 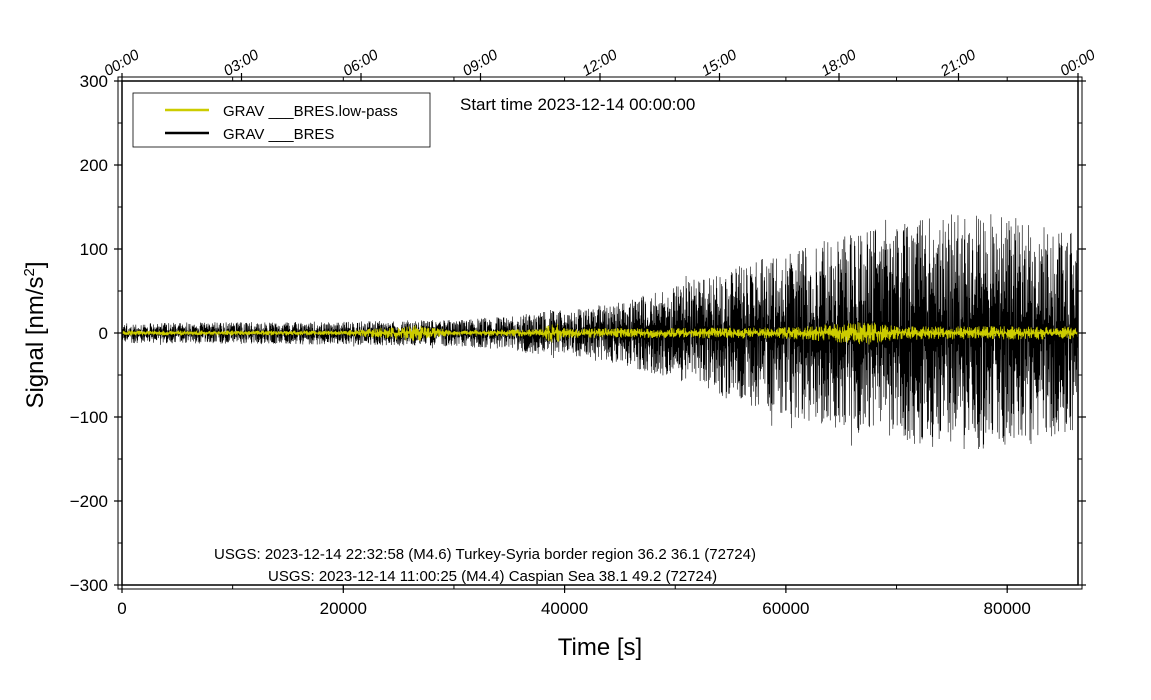 I want to click on y-axis-title-end: ], so click(x=35, y=264).